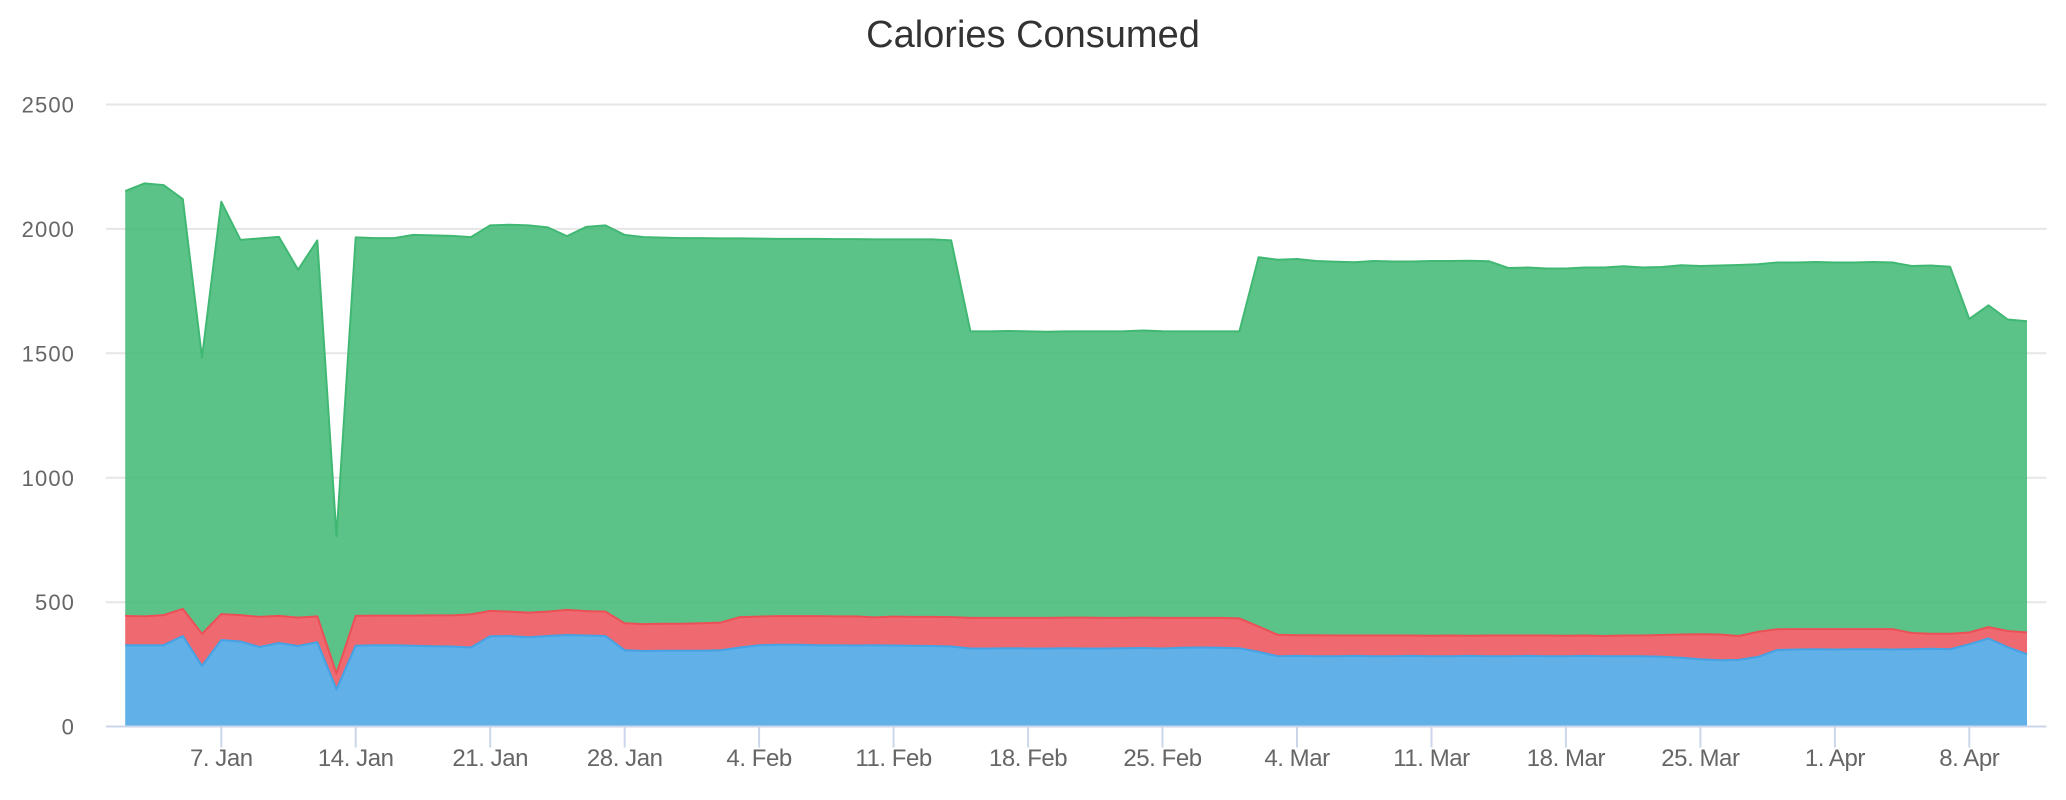  Describe the element at coordinates (490, 758) in the screenshot. I see `svg-text: 21. Jan` at that location.